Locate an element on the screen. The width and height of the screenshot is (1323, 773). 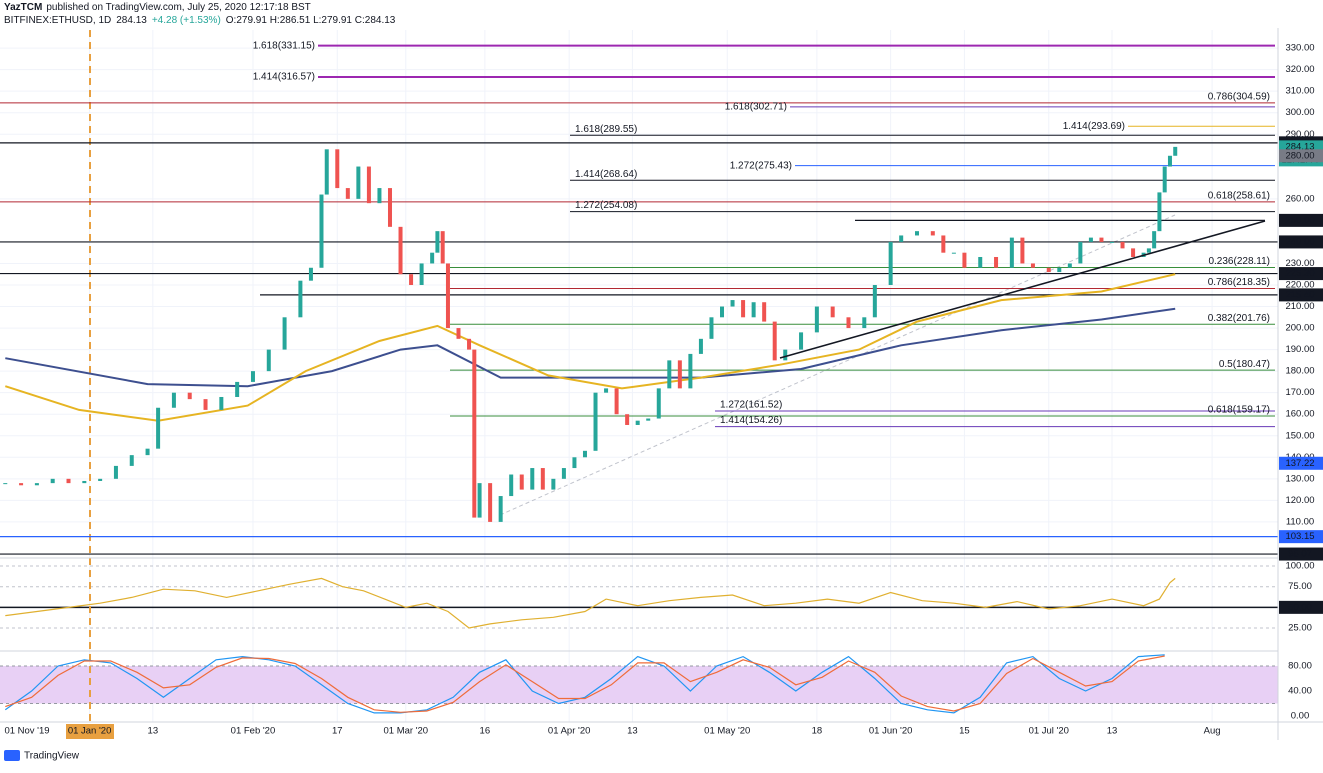
y-tick-label: 170.00 is located at coordinates (1299, 392).